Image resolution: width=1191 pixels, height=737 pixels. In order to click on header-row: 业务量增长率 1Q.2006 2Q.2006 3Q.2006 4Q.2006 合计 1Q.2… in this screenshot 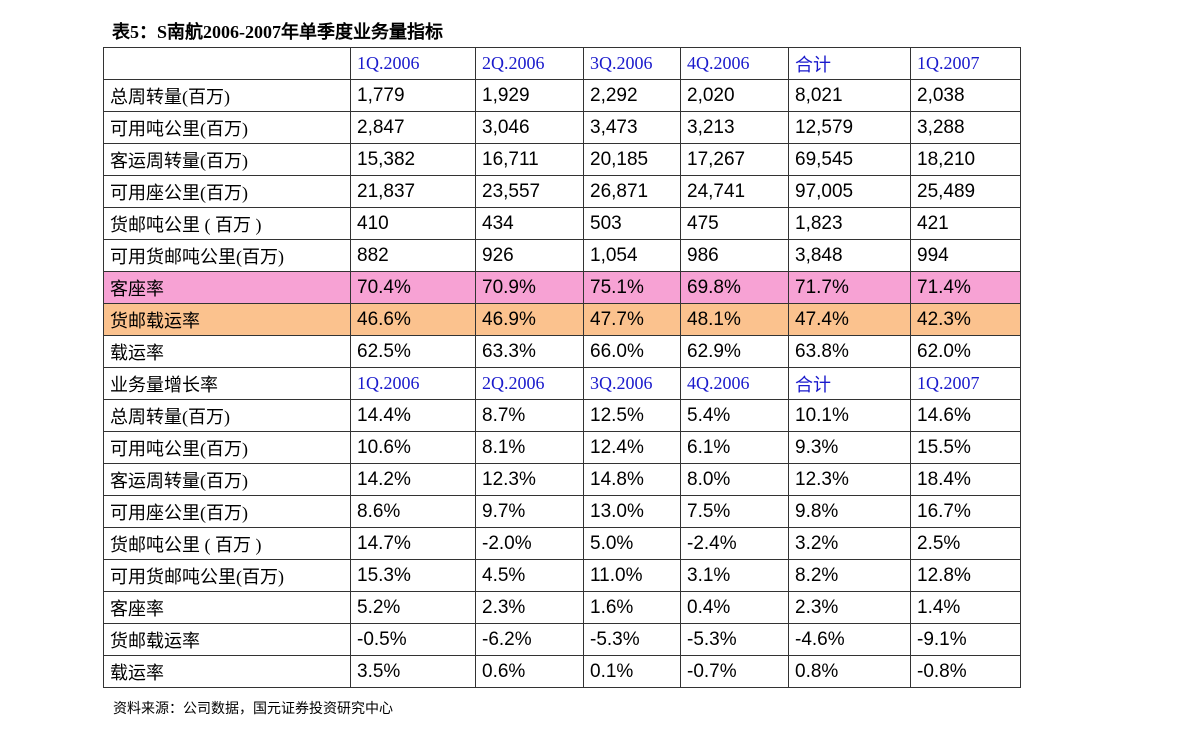, I will do `click(562, 383)`.